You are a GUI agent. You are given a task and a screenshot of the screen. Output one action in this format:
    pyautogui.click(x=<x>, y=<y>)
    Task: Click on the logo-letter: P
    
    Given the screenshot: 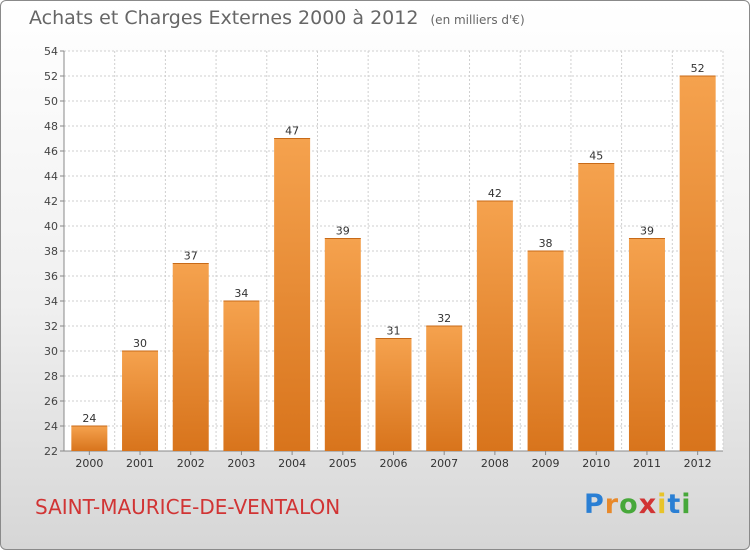 What is the action you would take?
    pyautogui.click(x=594, y=504)
    